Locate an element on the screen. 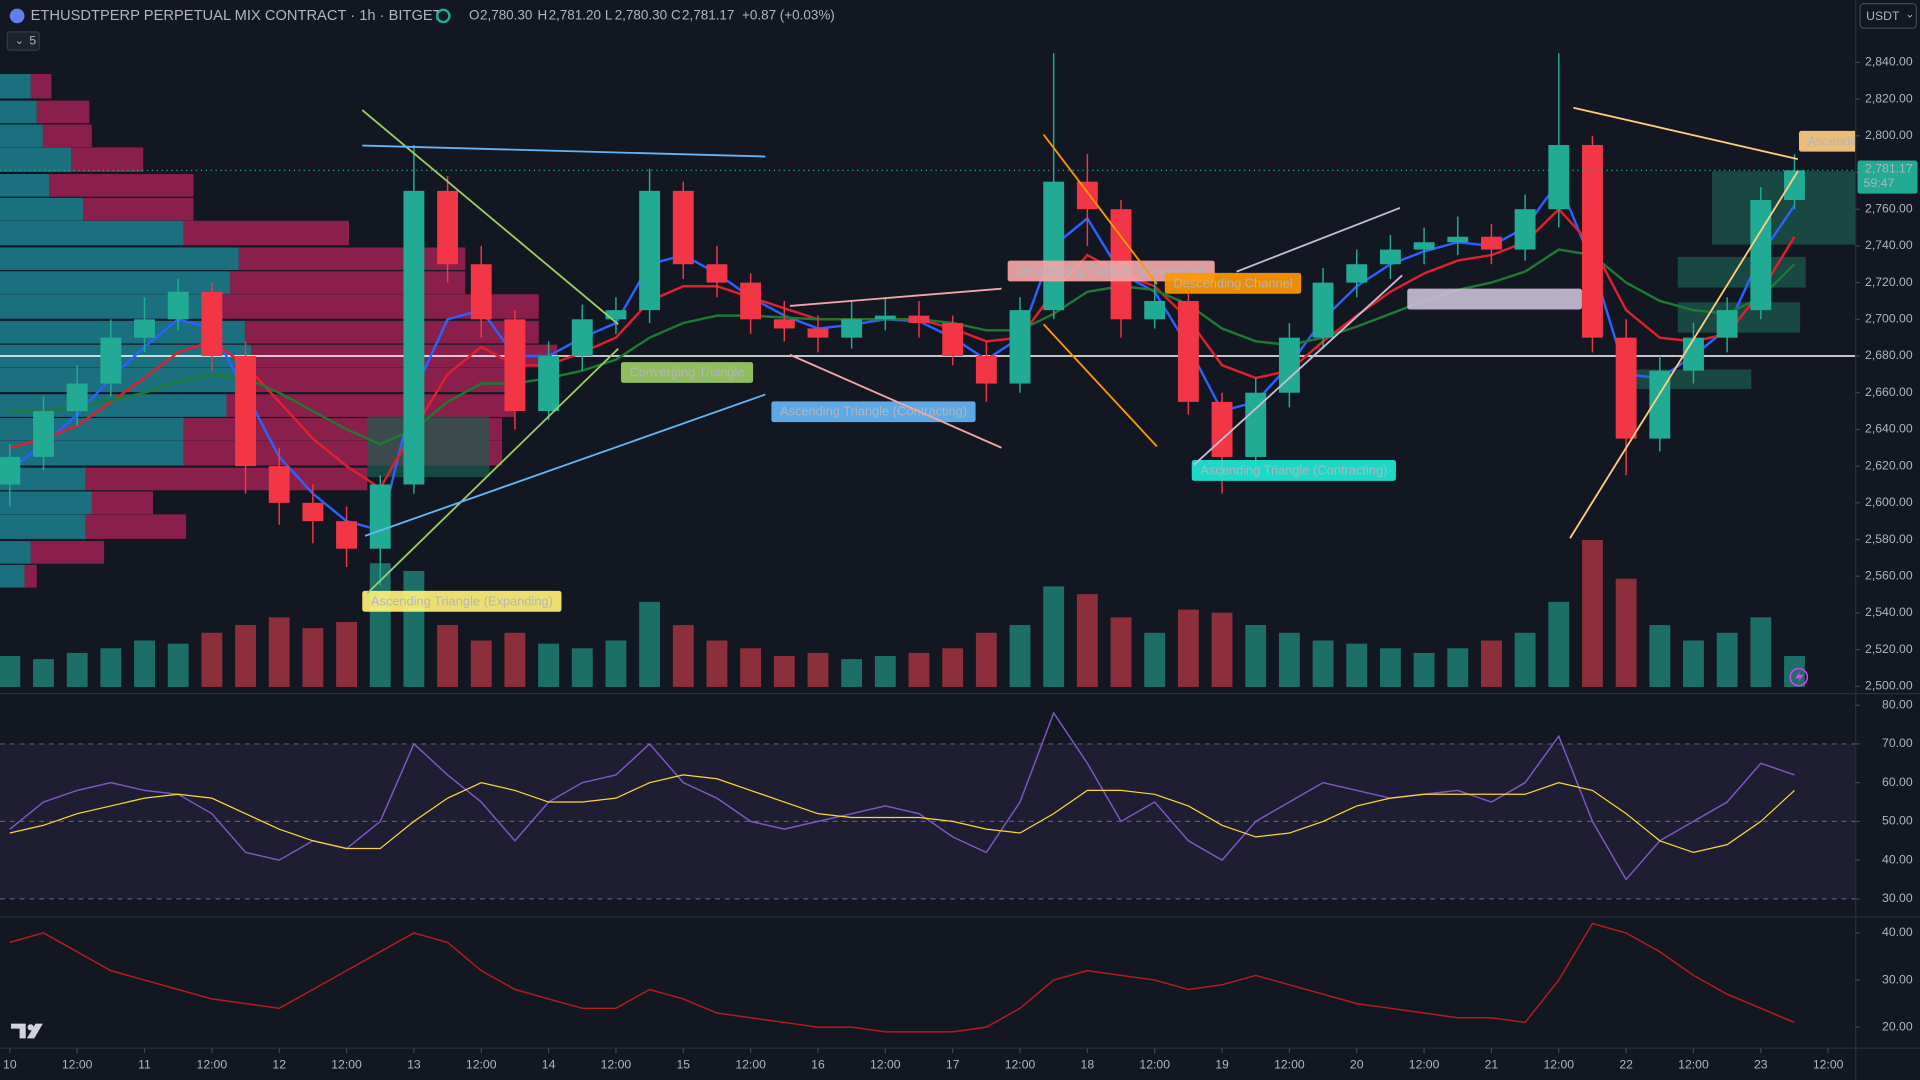 The image size is (1920, 1080). y-tick-label: 2,600.00 is located at coordinates (1889, 502).